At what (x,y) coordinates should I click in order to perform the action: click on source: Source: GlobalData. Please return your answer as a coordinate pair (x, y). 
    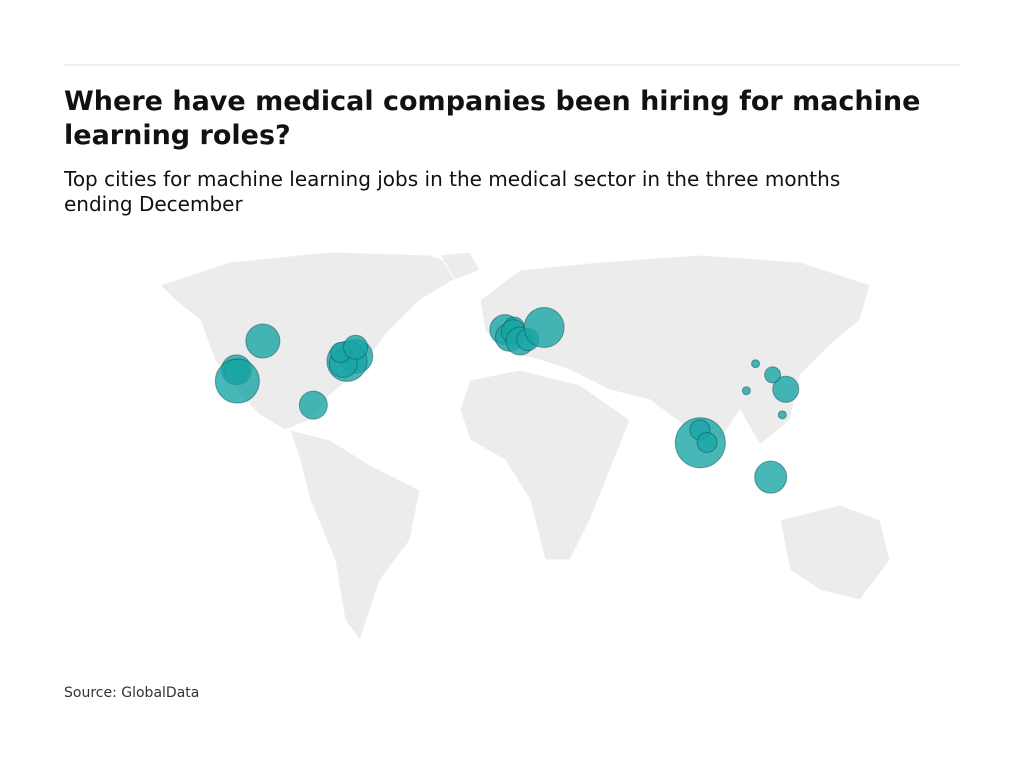
    Looking at the image, I should click on (131, 693).